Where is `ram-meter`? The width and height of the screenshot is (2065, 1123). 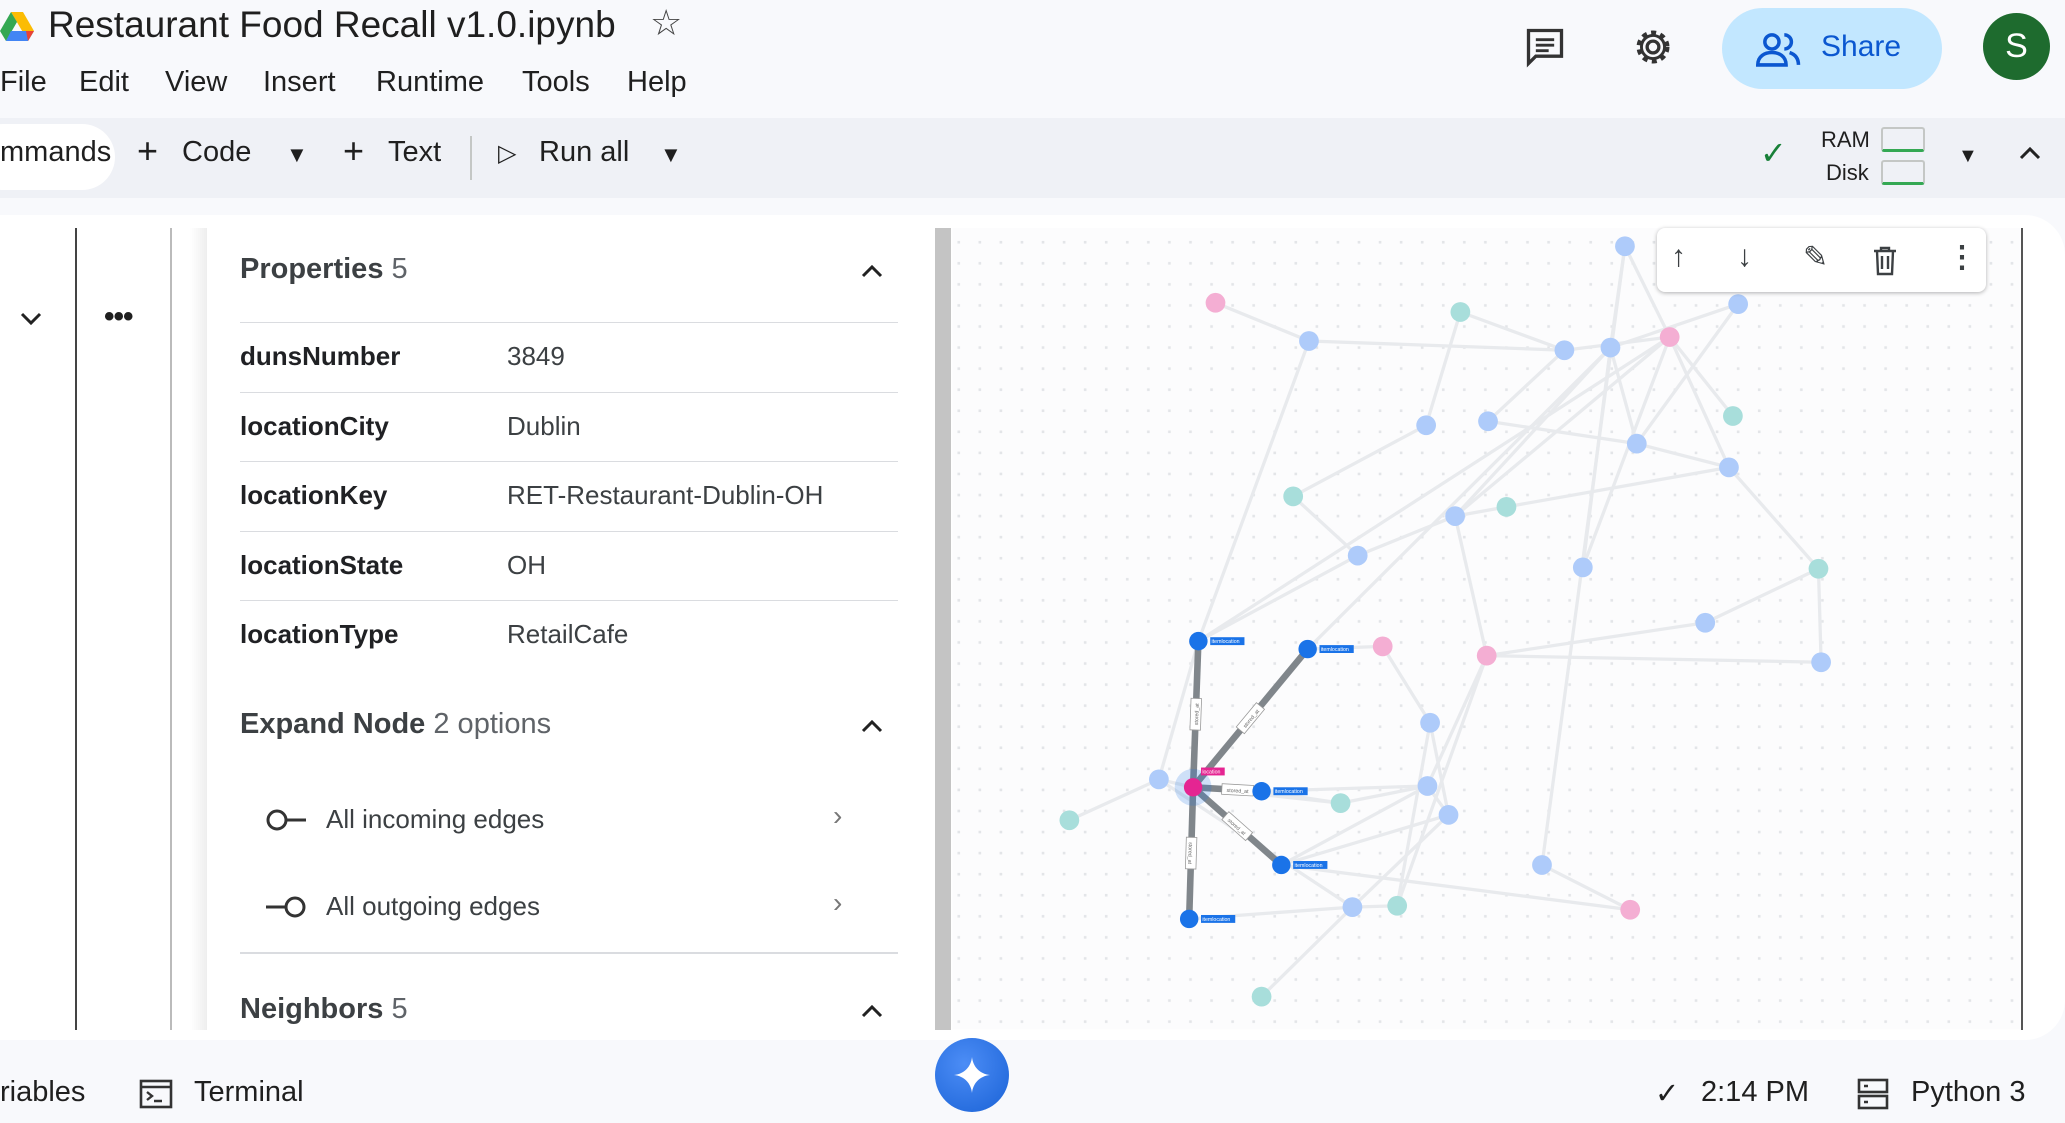 ram-meter is located at coordinates (1903, 139).